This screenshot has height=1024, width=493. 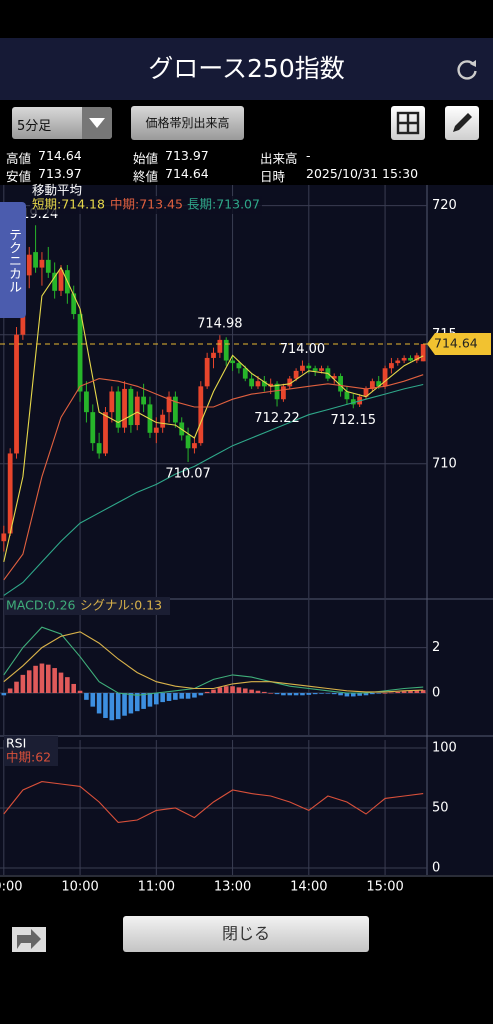 I want to click on y-tick-label: 100, so click(x=444, y=748).